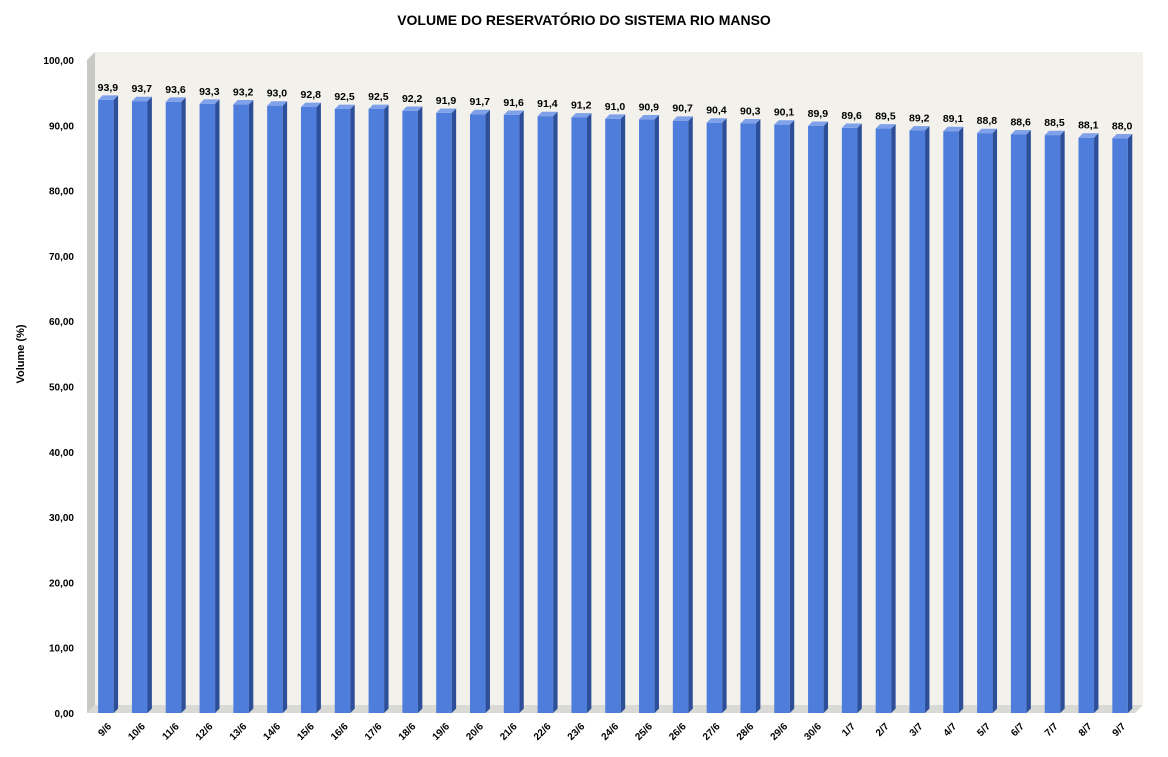 The width and height of the screenshot is (1168, 757). Describe the element at coordinates (61, 126) in the screenshot. I see `y-tick-label: 90,00` at that location.